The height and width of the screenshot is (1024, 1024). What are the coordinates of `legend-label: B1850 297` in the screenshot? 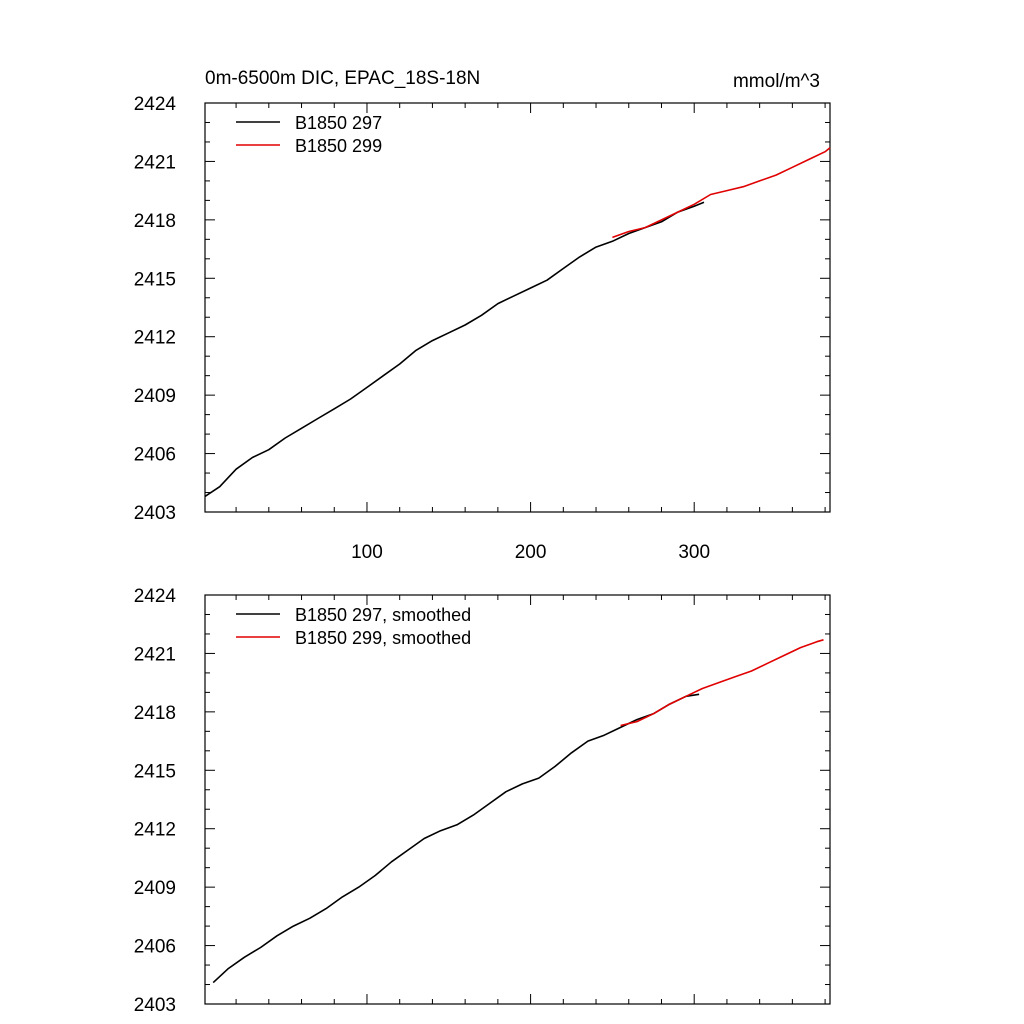 It's located at (338, 123).